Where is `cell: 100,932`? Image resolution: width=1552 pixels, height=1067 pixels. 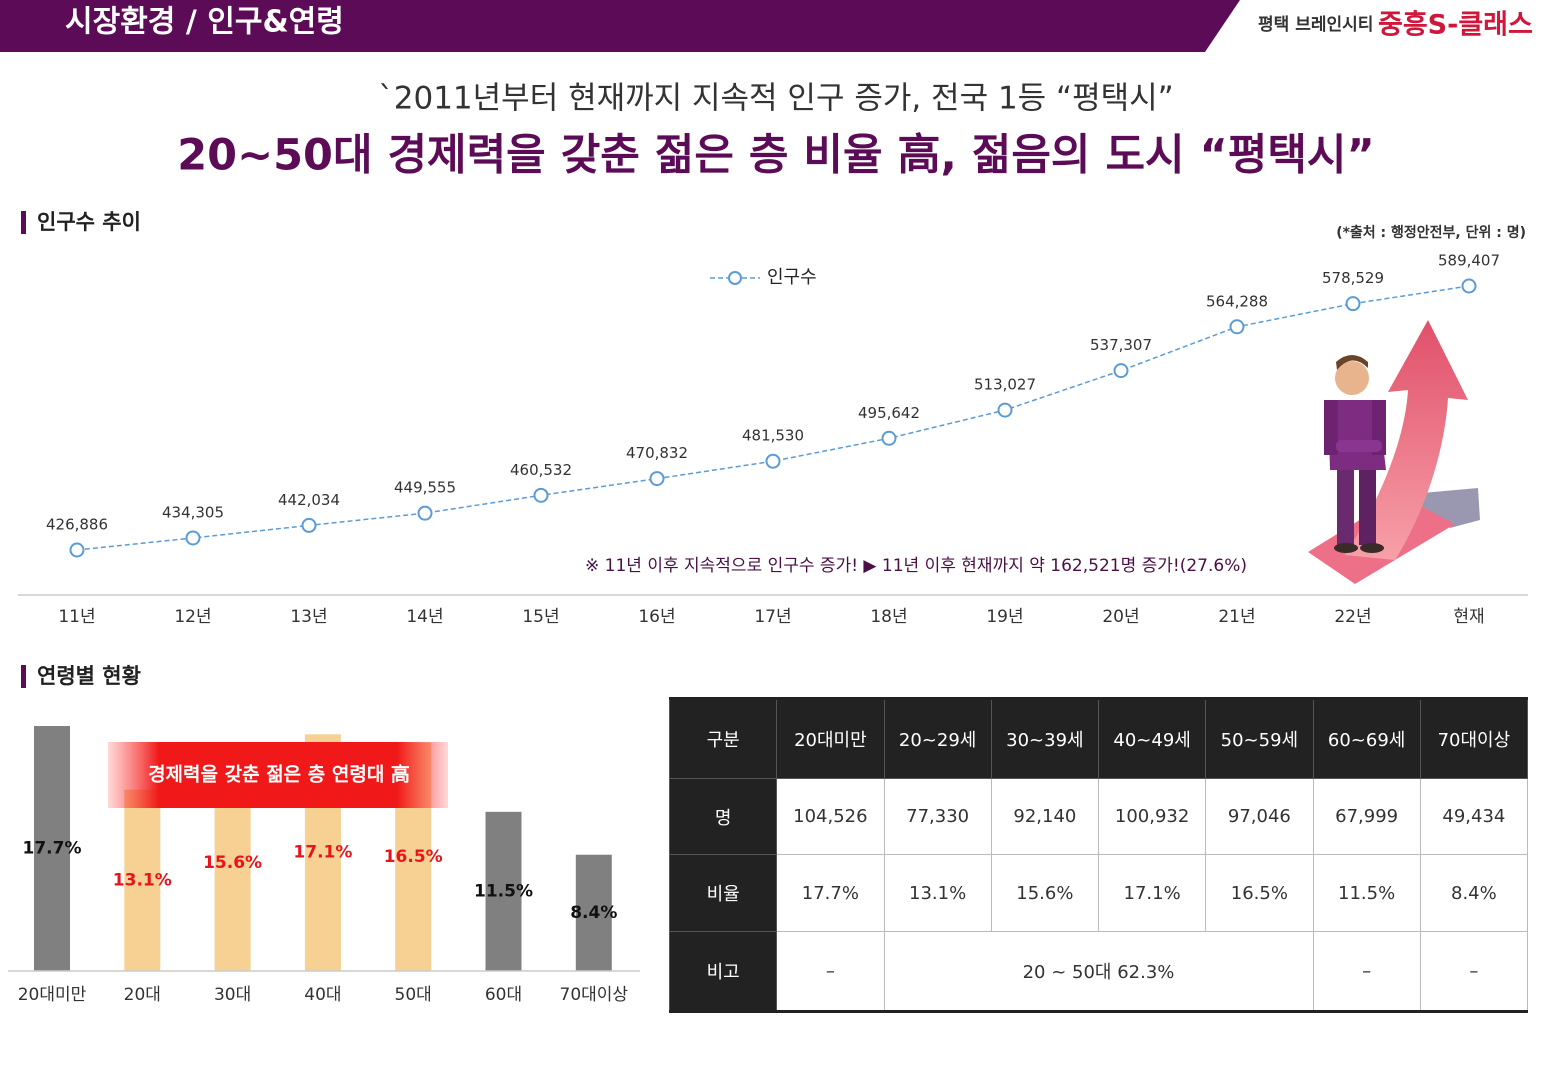 cell: 100,932 is located at coordinates (1152, 816).